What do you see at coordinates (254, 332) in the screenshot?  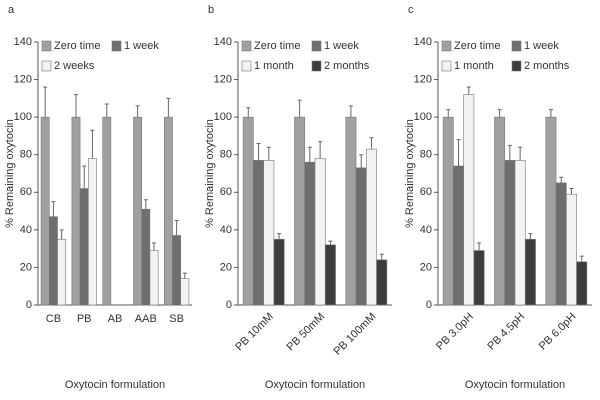 I see `x-tick-label: PB 10mM` at bounding box center [254, 332].